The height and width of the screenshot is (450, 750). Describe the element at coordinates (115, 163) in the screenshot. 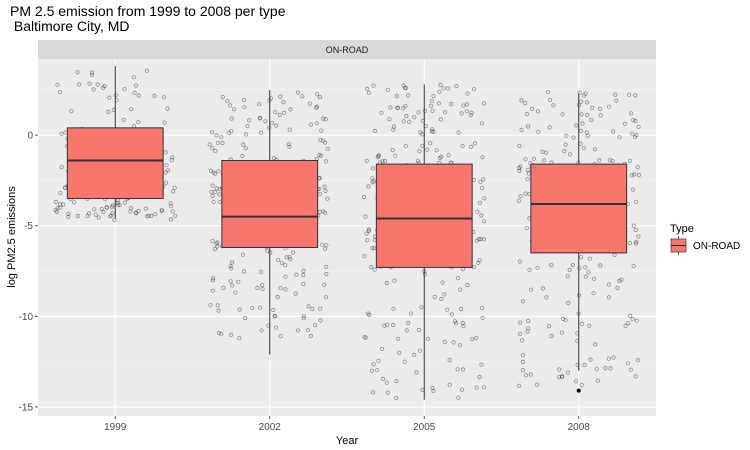

I see `box-1999` at that location.